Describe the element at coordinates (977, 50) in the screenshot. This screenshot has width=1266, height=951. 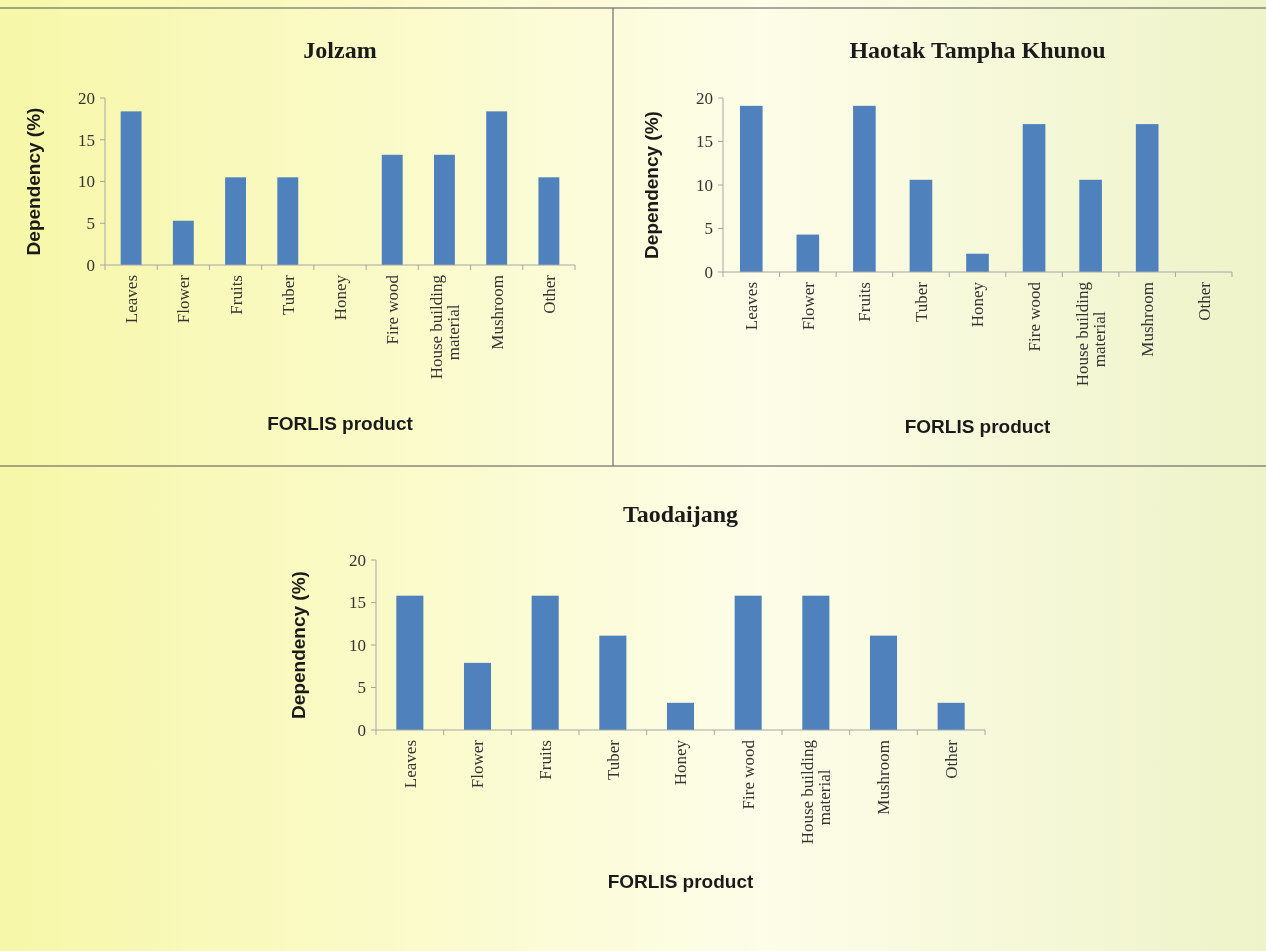
I see `chart-title: Haotak Tampha Khunou` at that location.